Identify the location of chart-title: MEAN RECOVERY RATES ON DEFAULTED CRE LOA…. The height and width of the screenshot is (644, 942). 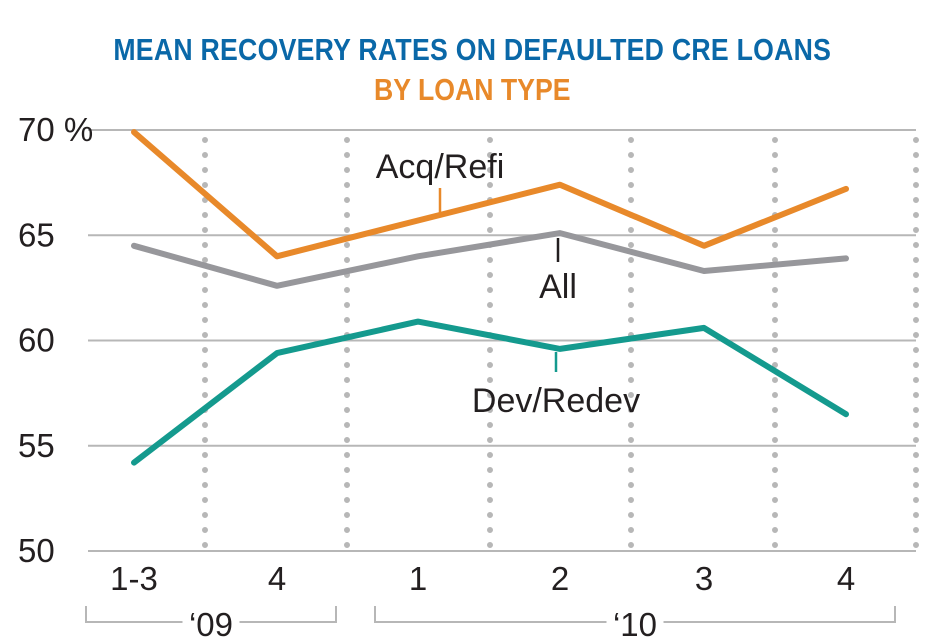
(472, 49).